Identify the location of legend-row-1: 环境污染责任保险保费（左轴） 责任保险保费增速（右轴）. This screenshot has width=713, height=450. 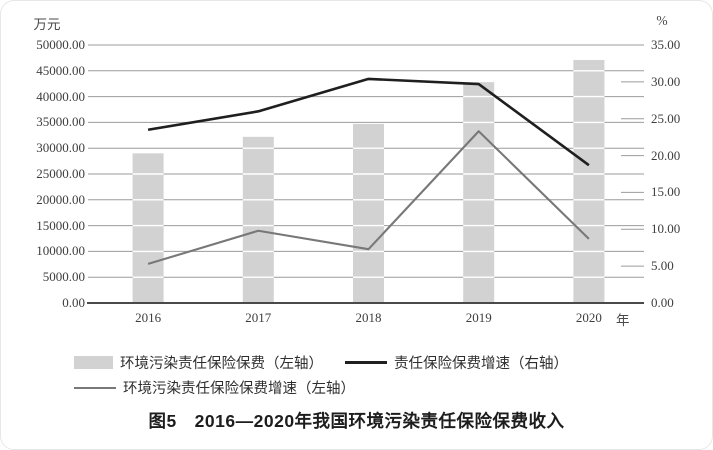
(321, 362).